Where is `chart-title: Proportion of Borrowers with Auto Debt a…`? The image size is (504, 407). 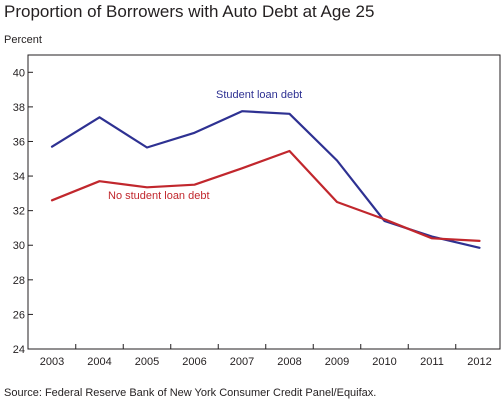
chart-title: Proportion of Borrowers with Auto Debt a… is located at coordinates (189, 11).